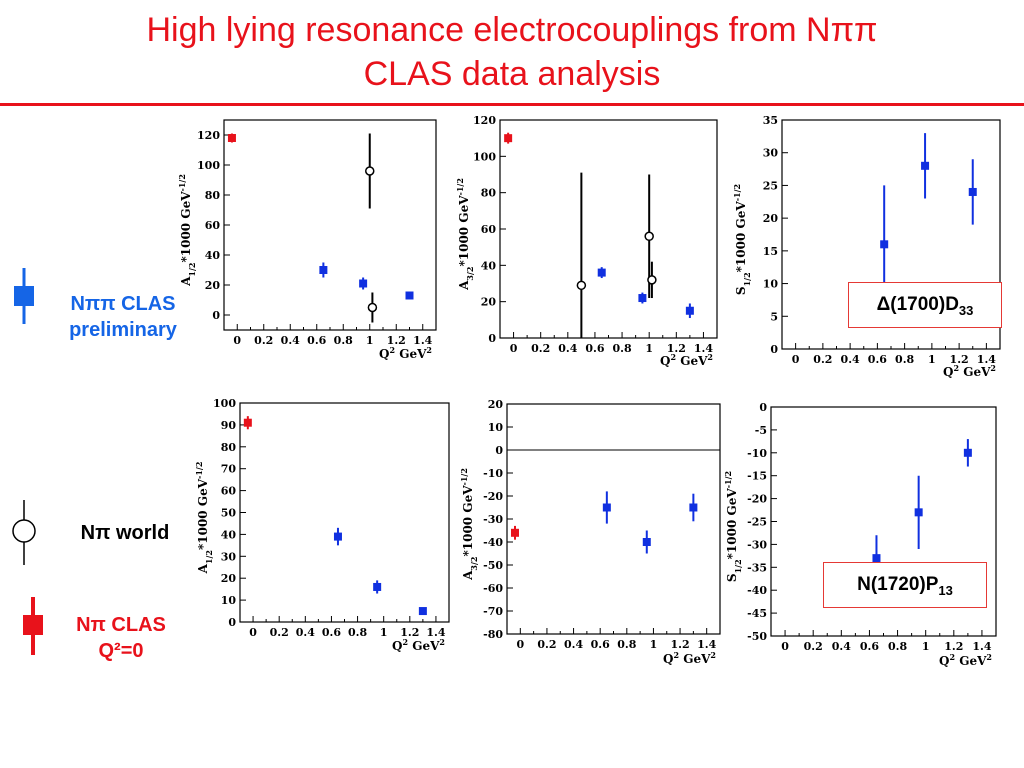  What do you see at coordinates (770, 185) in the screenshot?
I see `y-tick-label: 25` at bounding box center [770, 185].